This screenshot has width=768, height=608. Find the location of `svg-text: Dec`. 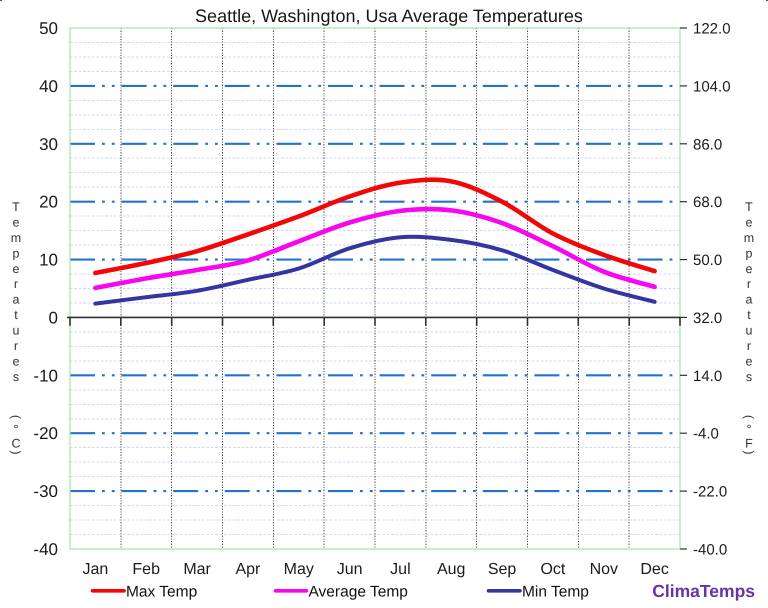

svg-text: Dec is located at coordinates (654, 569).